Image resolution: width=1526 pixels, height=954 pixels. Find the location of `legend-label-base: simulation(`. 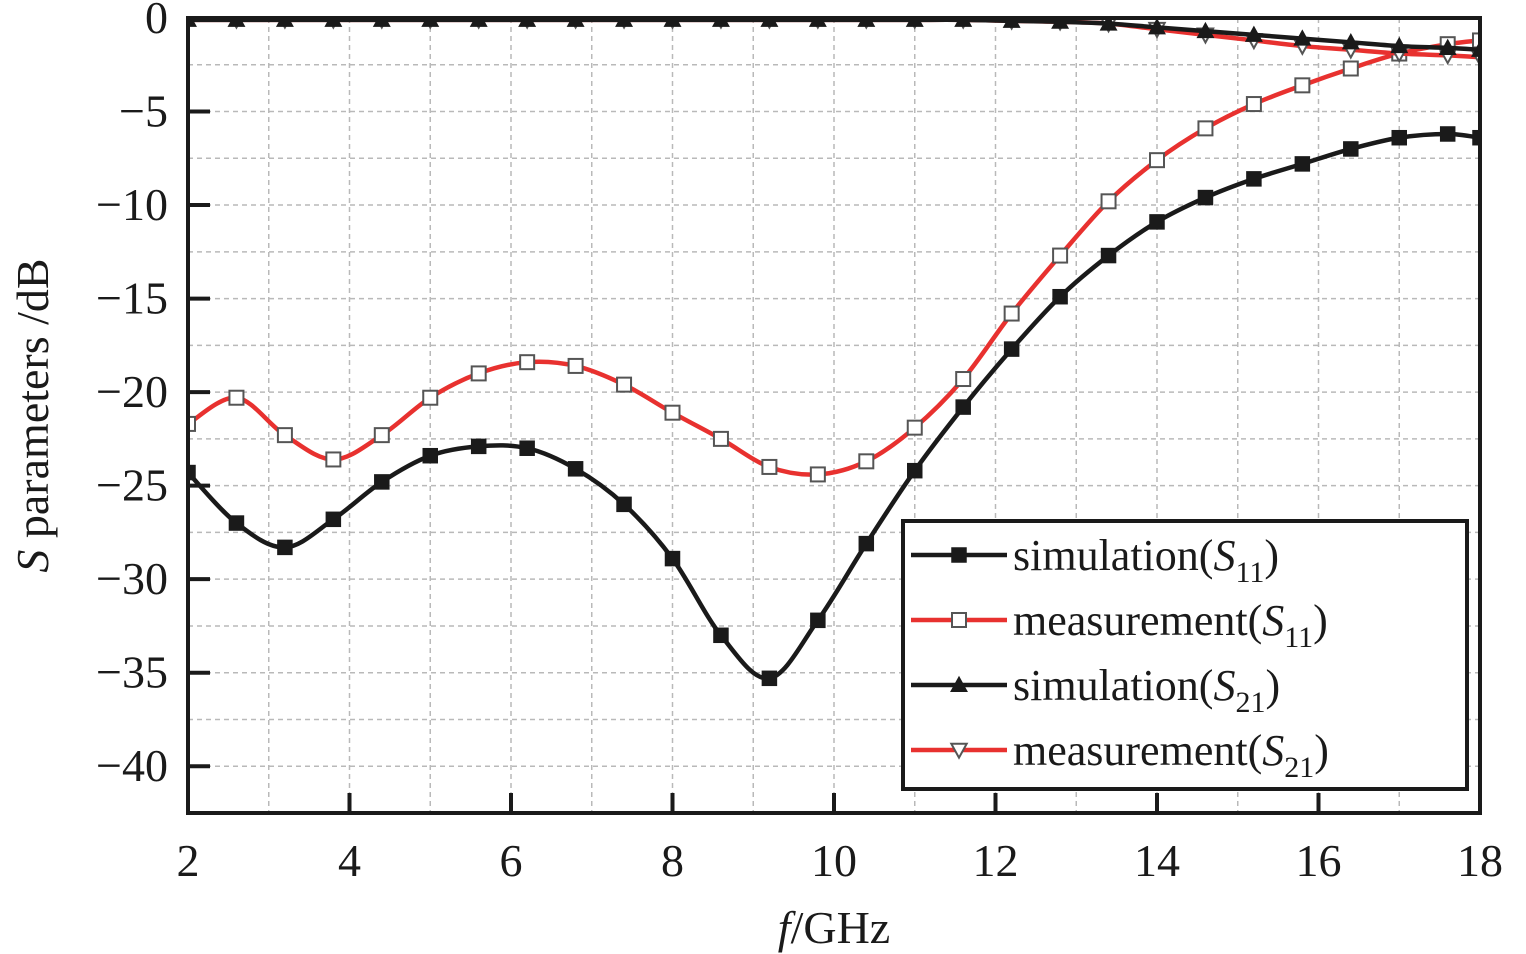

legend-label-base: simulation( is located at coordinates (1113, 555).